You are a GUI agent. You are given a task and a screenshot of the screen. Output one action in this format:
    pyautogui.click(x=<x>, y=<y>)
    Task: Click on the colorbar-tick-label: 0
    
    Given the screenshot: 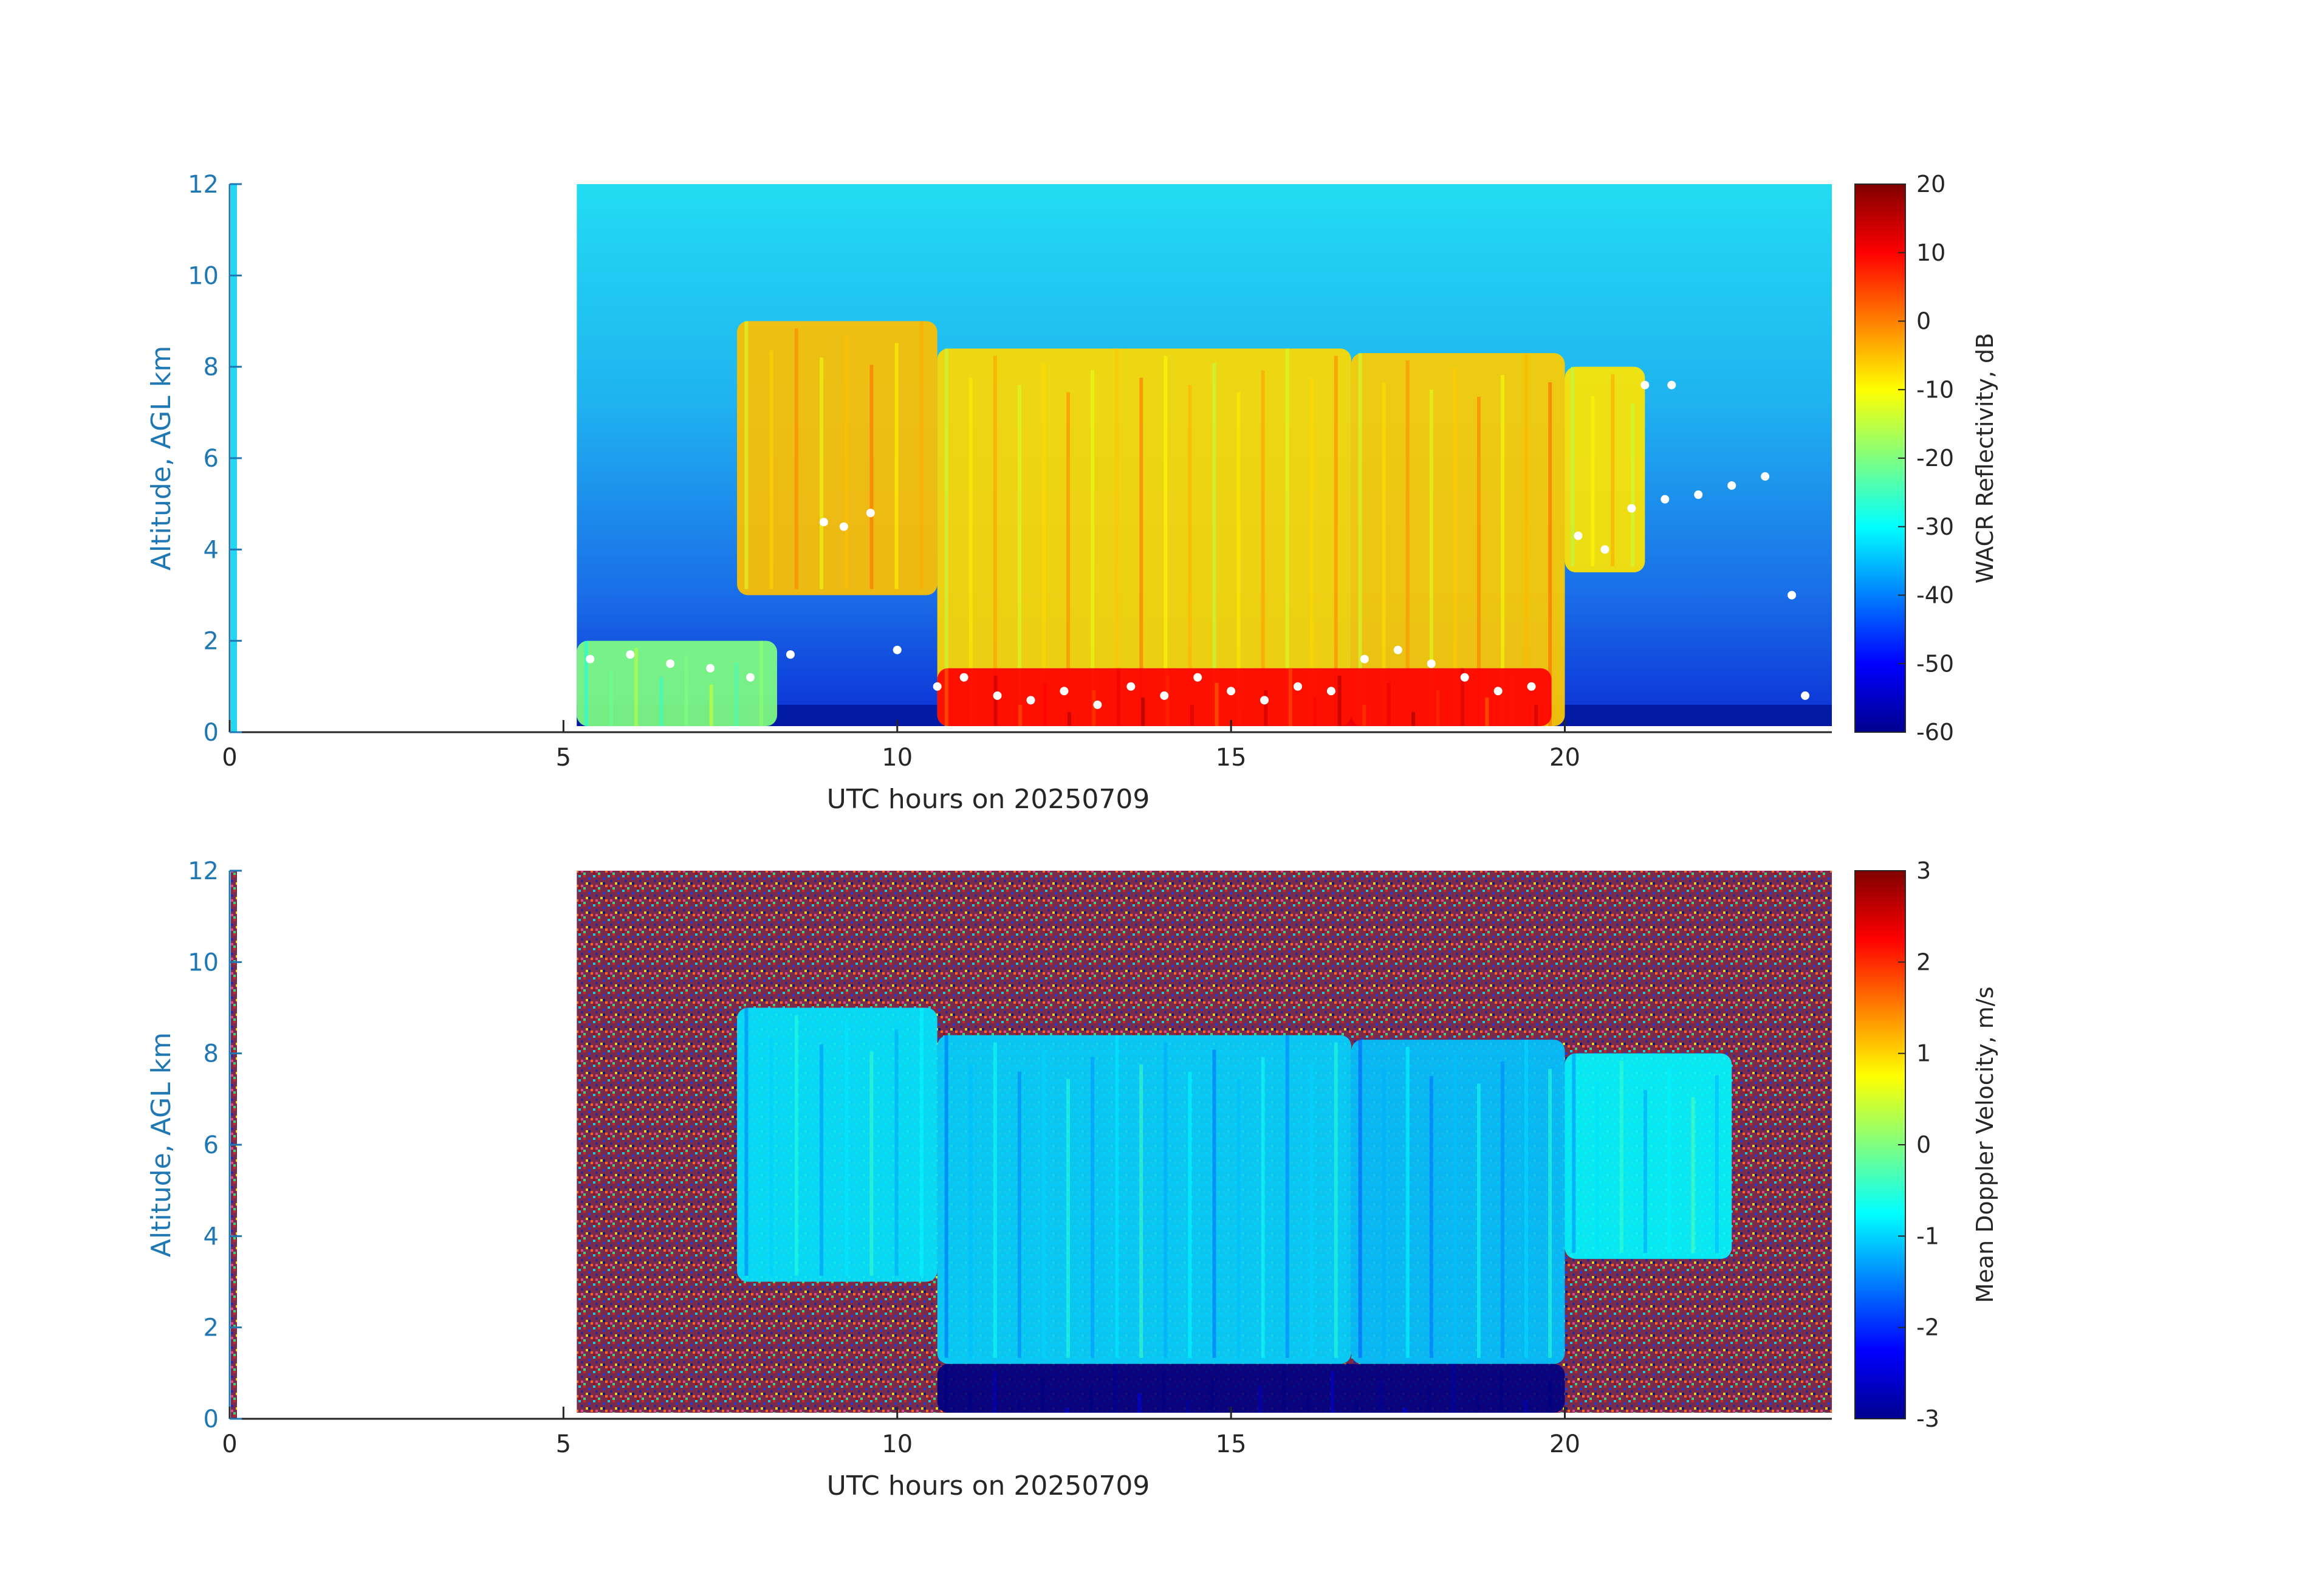 What is the action you would take?
    pyautogui.click(x=1924, y=321)
    